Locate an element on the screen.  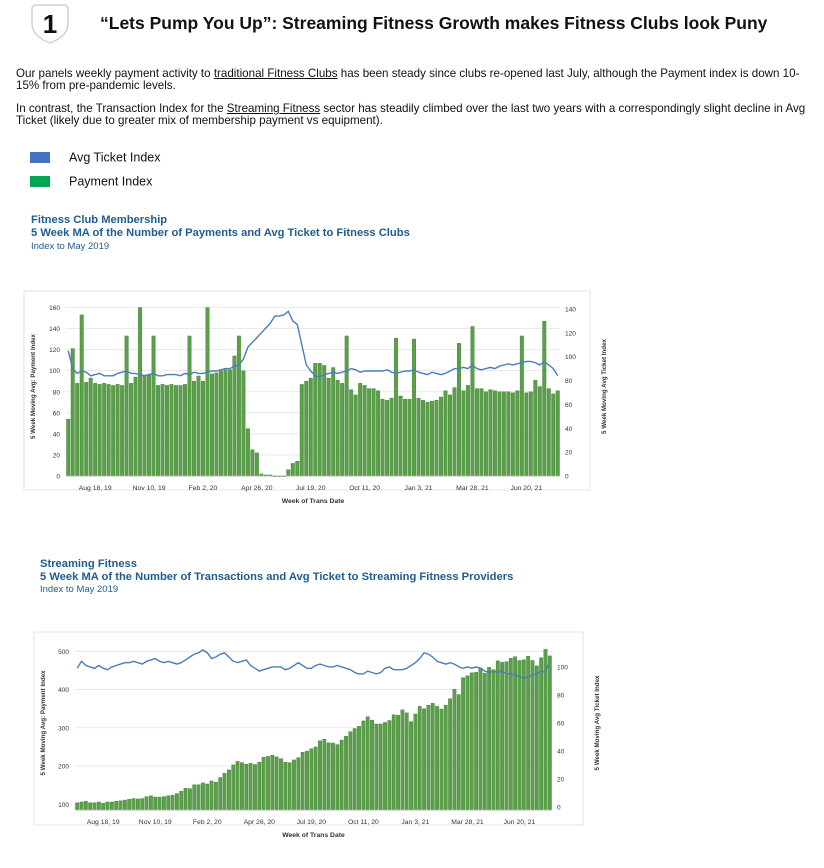
chart1-y-tick-label: 80 is located at coordinates (57, 392).